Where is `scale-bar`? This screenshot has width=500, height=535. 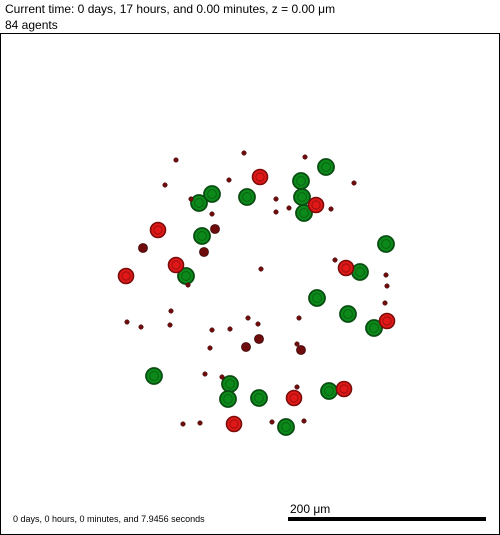
scale-bar is located at coordinates (387, 519).